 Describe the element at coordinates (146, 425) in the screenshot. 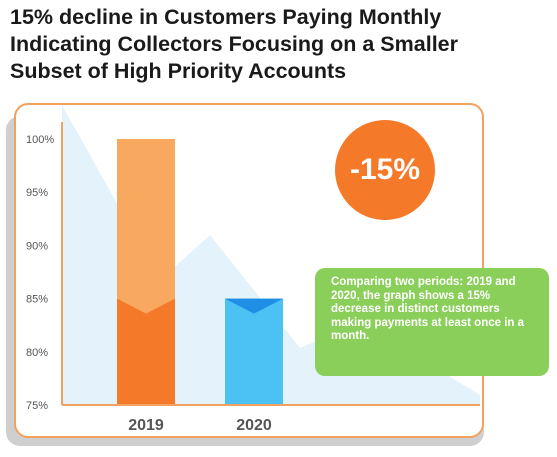

I see `x-tick-label: 2019` at that location.